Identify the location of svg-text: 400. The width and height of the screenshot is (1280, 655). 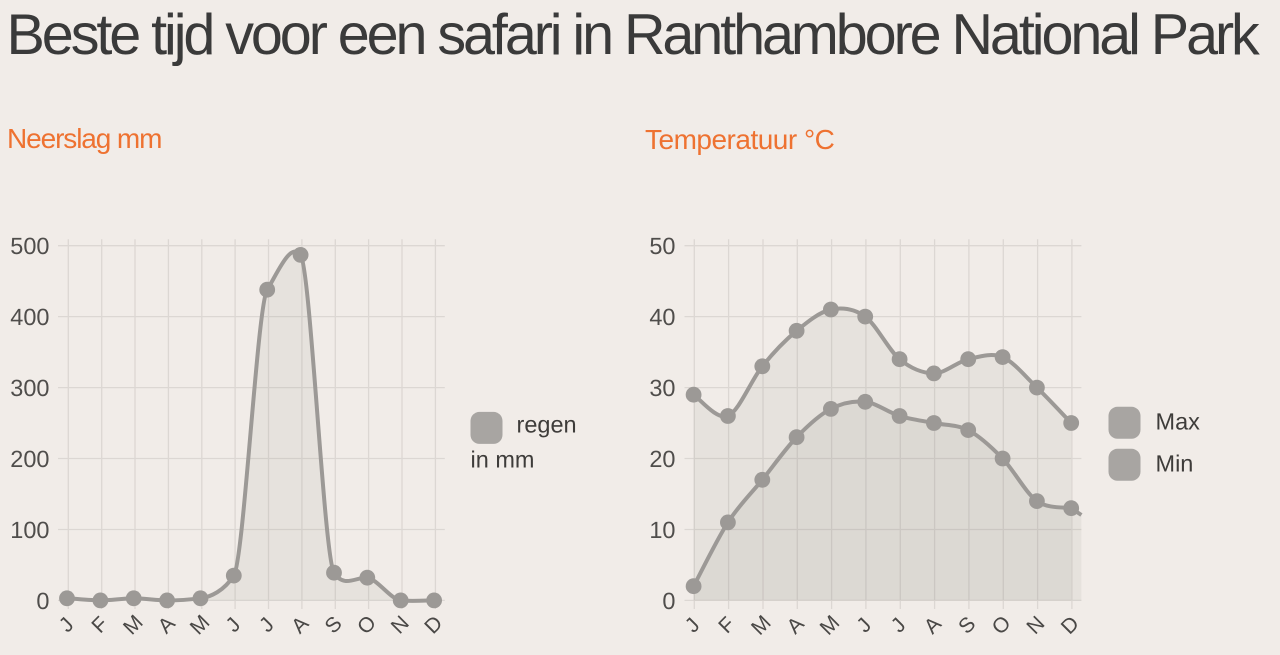
(29, 317).